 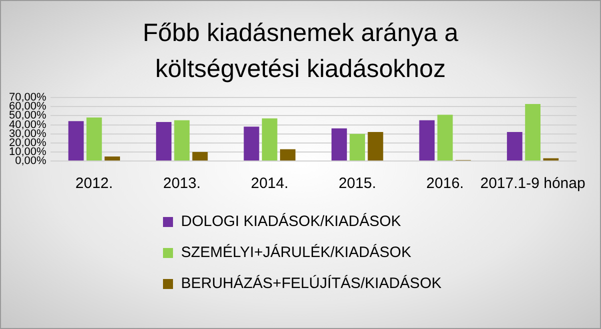 I want to click on x-tick-label: 2012., so click(x=94, y=183).